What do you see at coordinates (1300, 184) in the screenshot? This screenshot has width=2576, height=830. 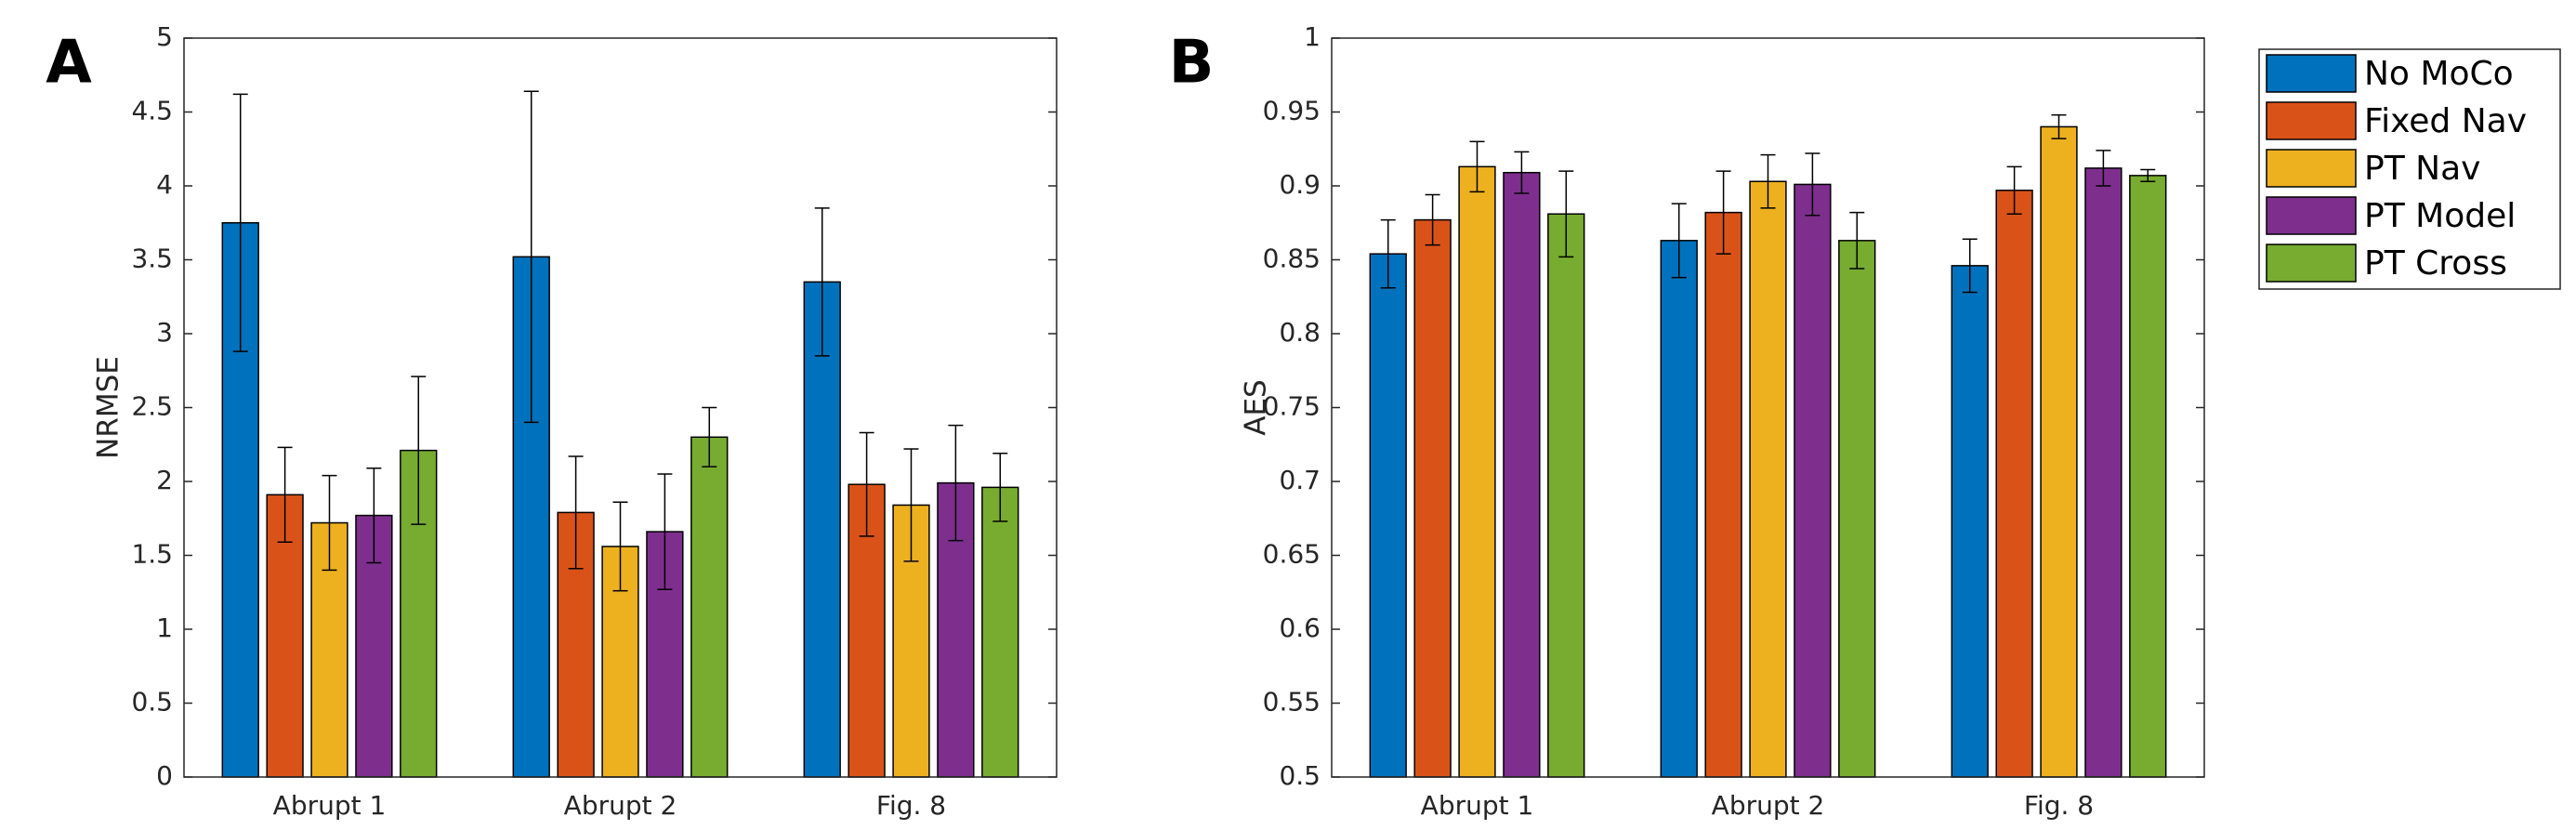 I see `y-tick-label: 0.9` at bounding box center [1300, 184].